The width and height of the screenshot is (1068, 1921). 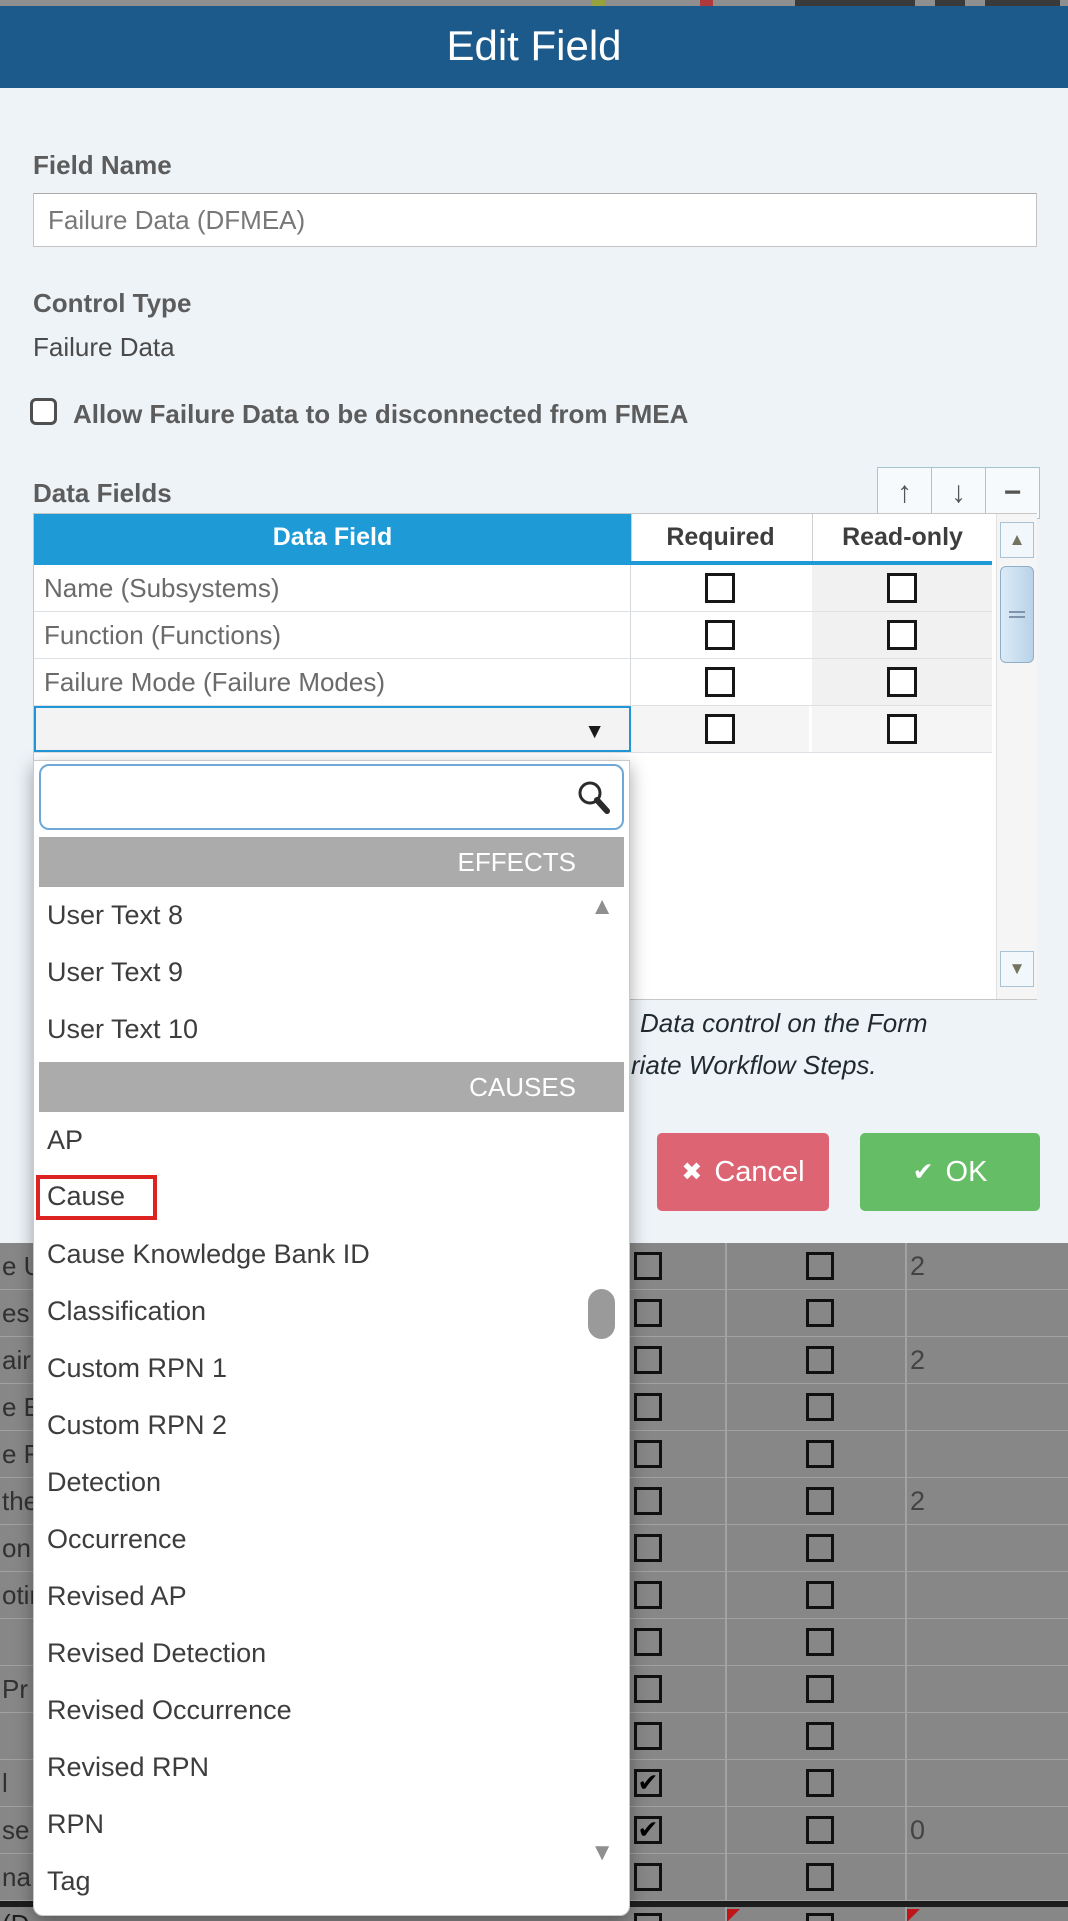 What do you see at coordinates (904, 493) in the screenshot?
I see `move-up-button: ↑` at bounding box center [904, 493].